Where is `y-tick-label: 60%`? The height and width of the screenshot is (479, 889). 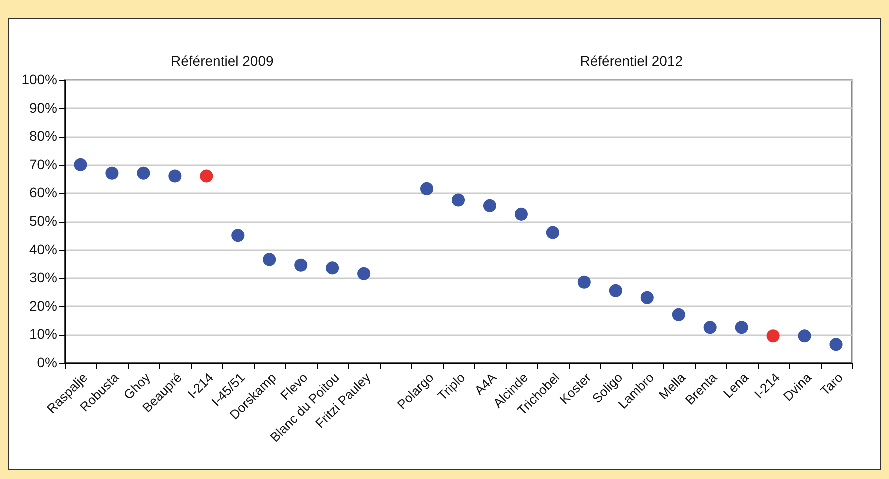 y-tick-label: 60% is located at coordinates (43, 192).